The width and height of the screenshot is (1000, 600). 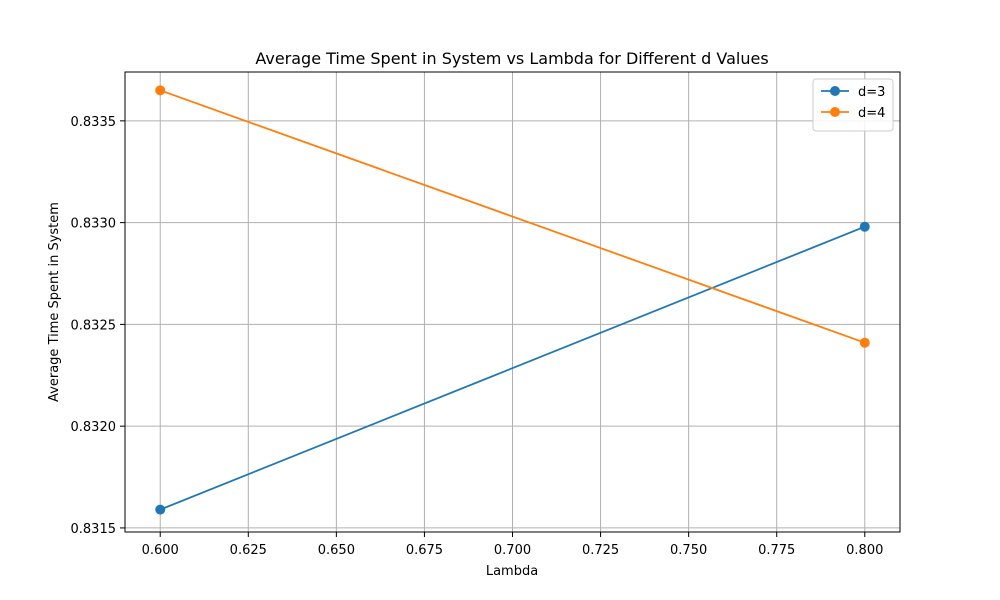 I want to click on y-tick-label: 0.8315, so click(x=94, y=529).